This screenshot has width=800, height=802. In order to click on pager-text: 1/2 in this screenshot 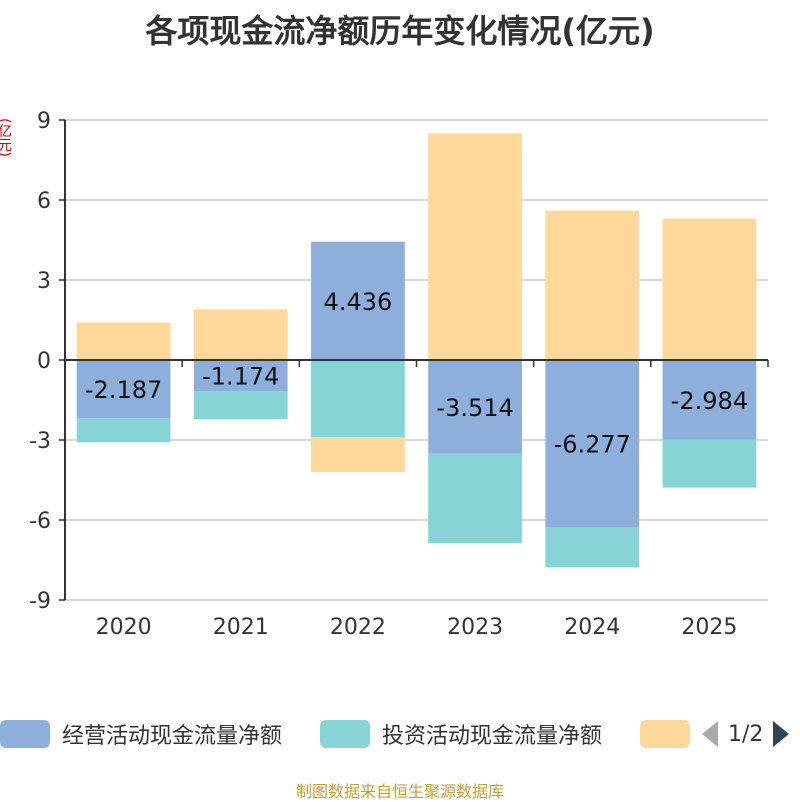, I will do `click(746, 734)`.